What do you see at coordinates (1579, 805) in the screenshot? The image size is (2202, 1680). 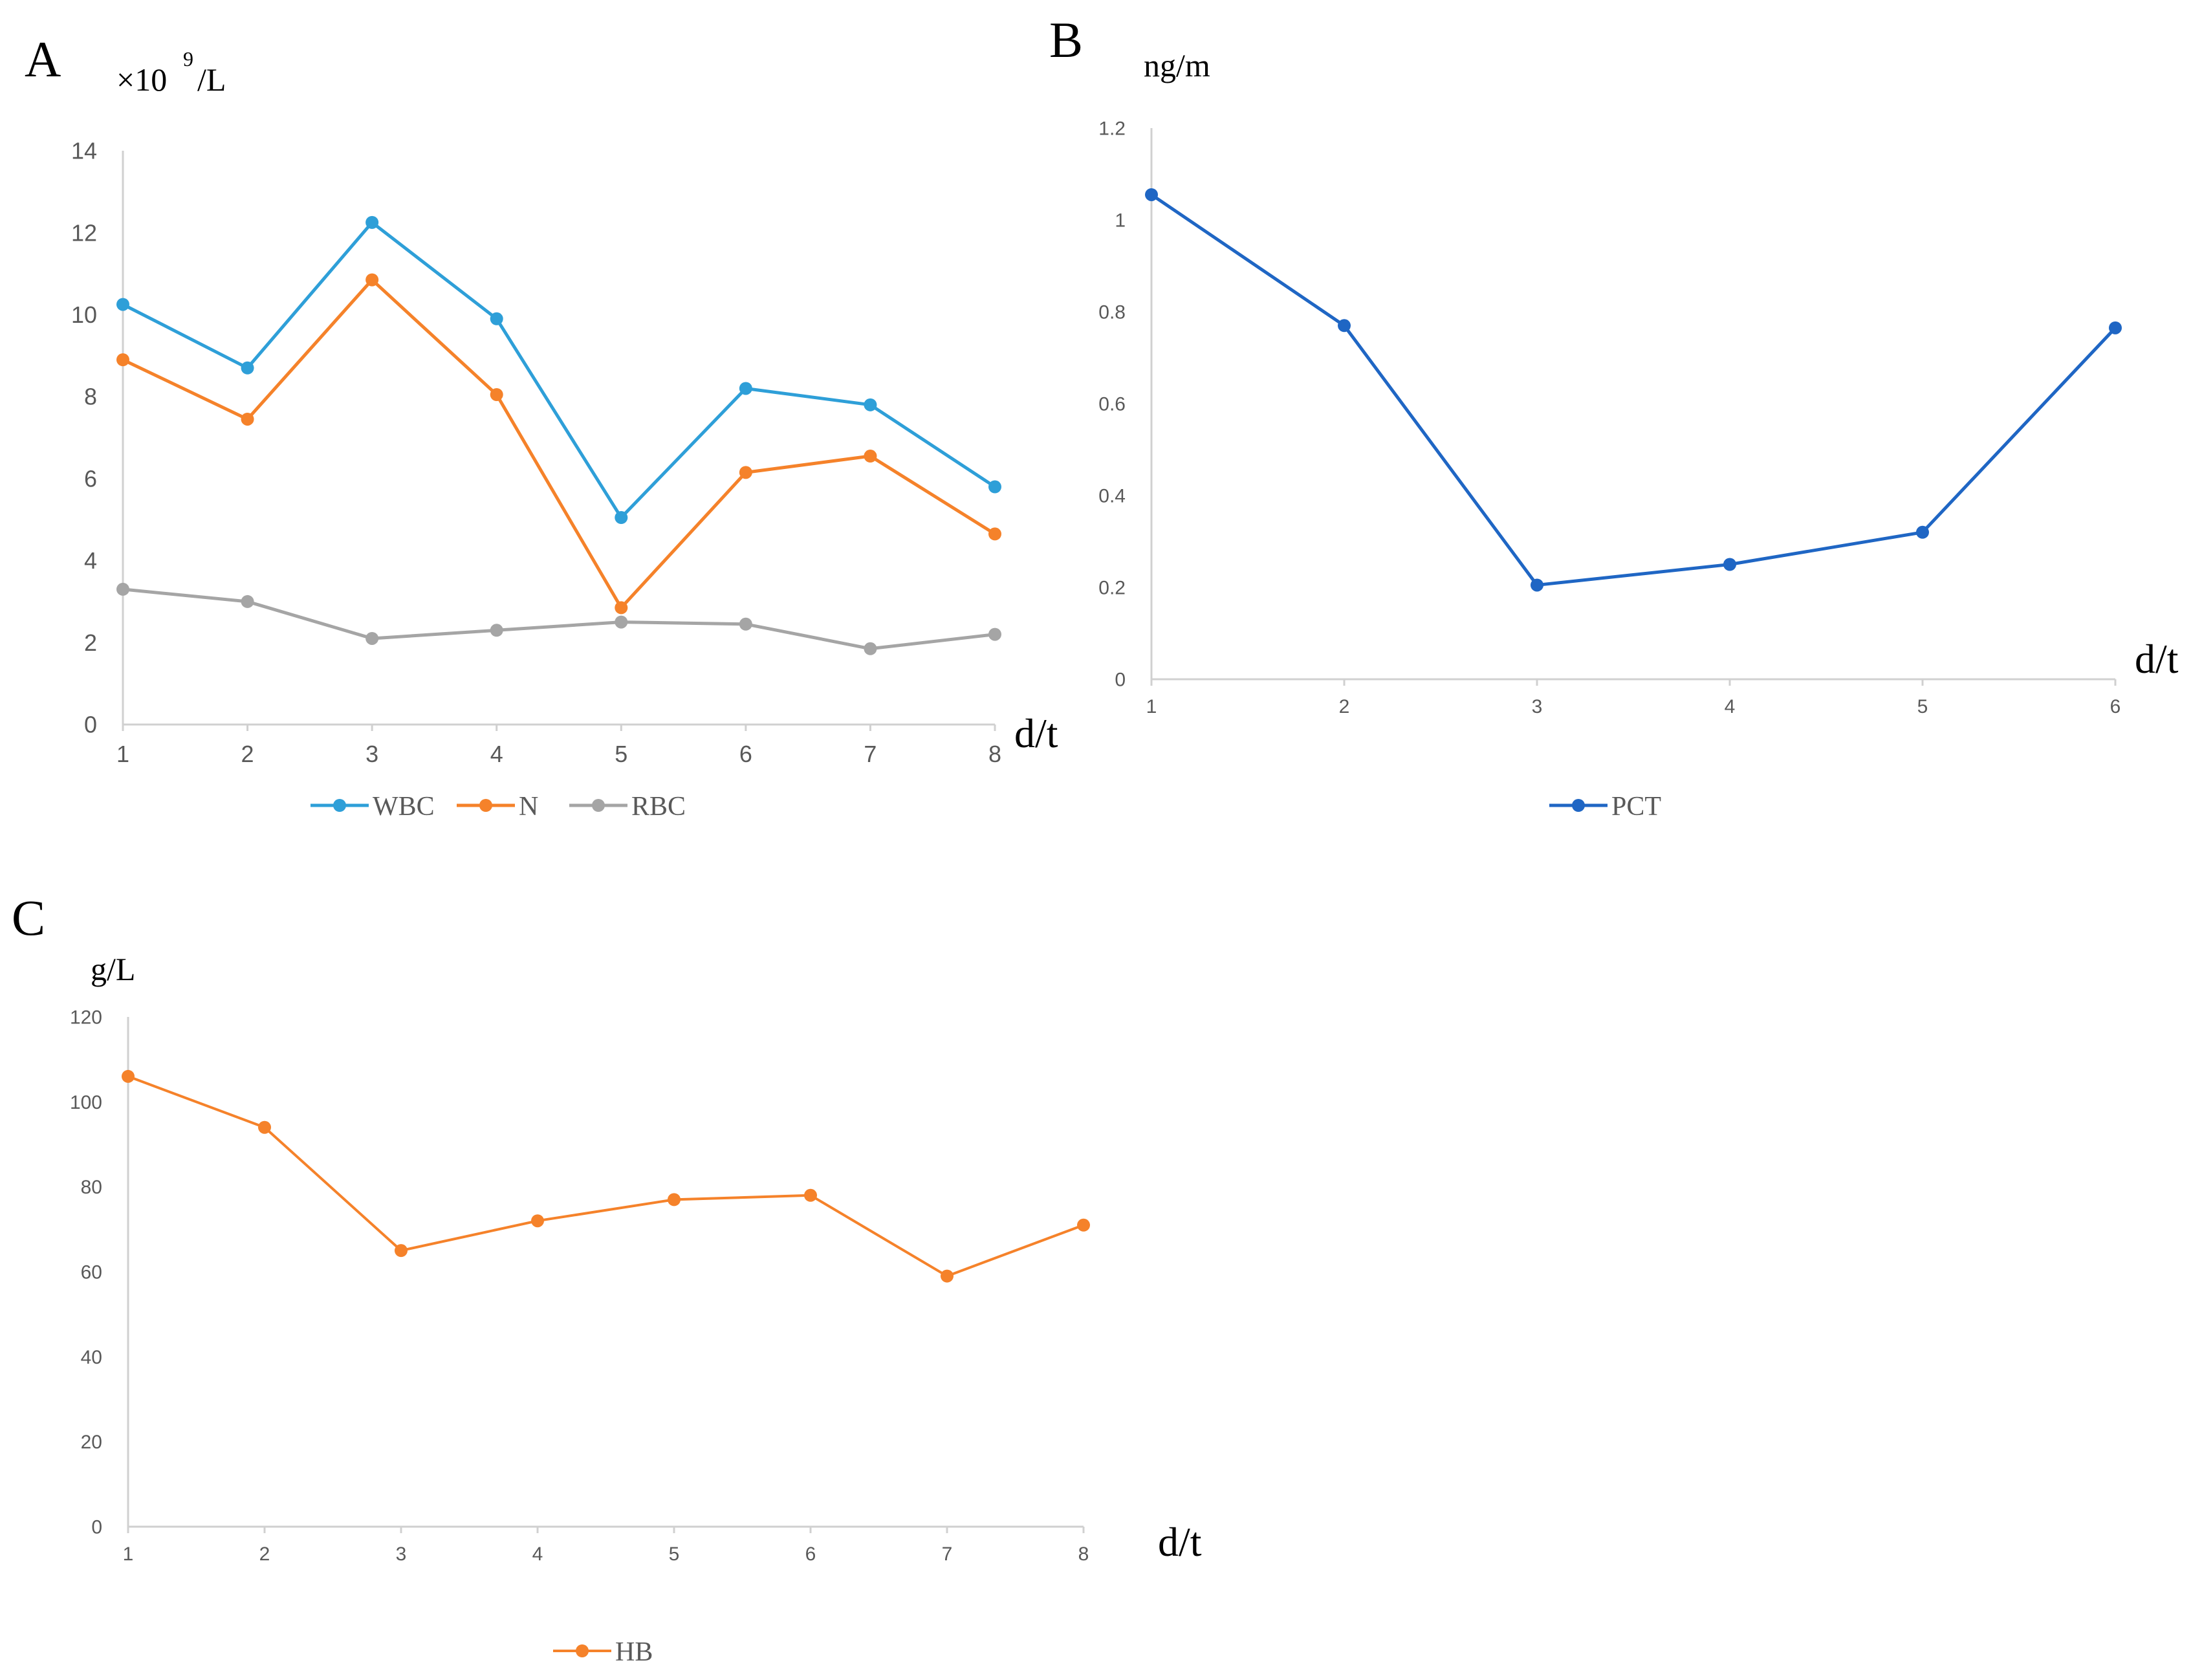 I see `panel-b-legend-marker-pct` at bounding box center [1579, 805].